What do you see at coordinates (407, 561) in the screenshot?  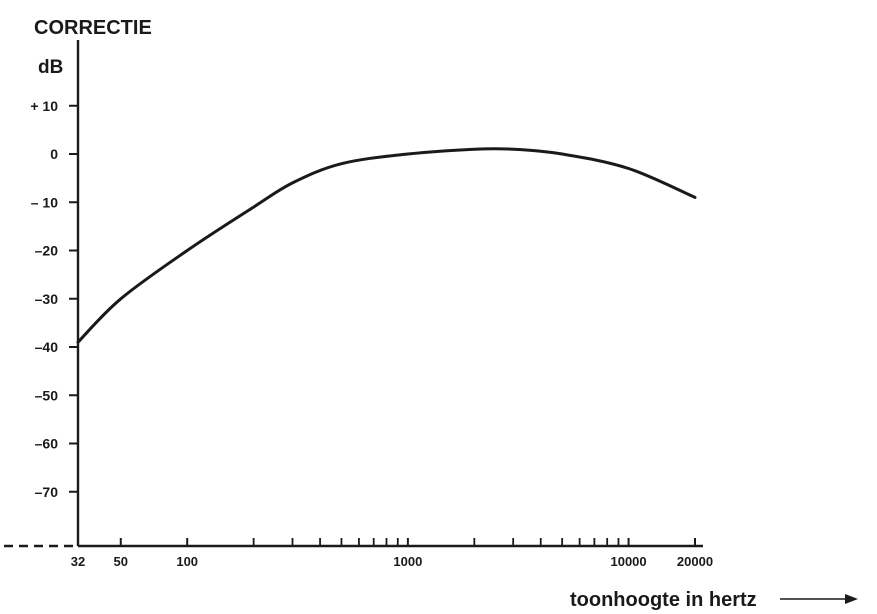 I see `x-tick-label: 1000` at bounding box center [407, 561].